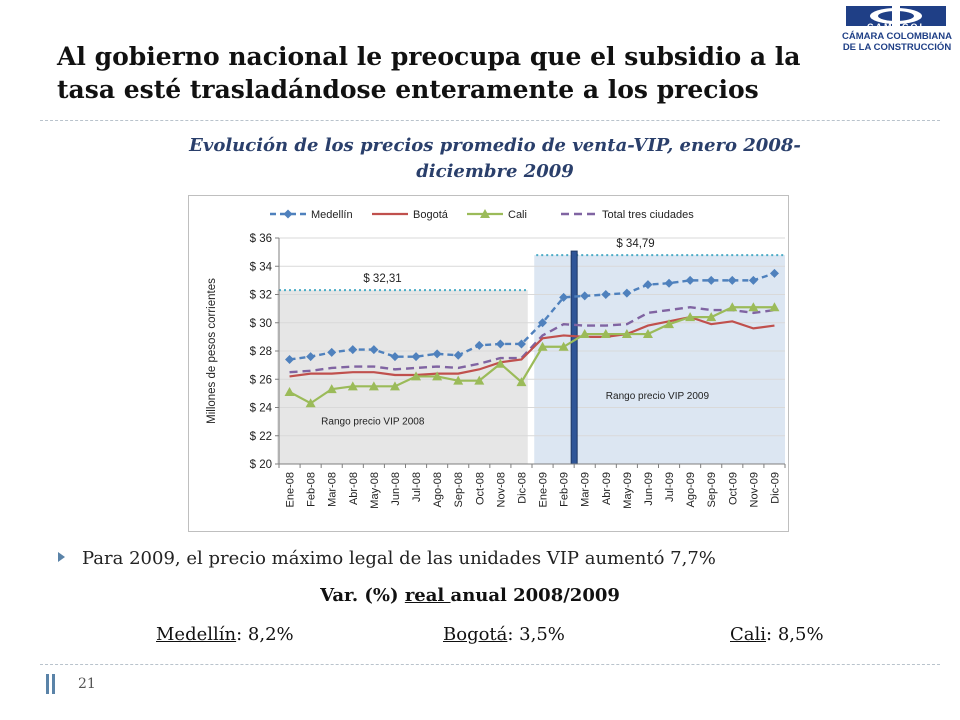 The image size is (960, 720). Describe the element at coordinates (485, 213) in the screenshot. I see `legend-marker-cali` at that location.